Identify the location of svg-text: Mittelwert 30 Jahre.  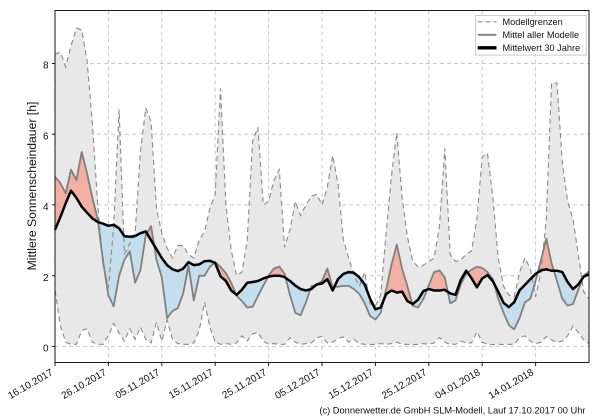
(542, 48).